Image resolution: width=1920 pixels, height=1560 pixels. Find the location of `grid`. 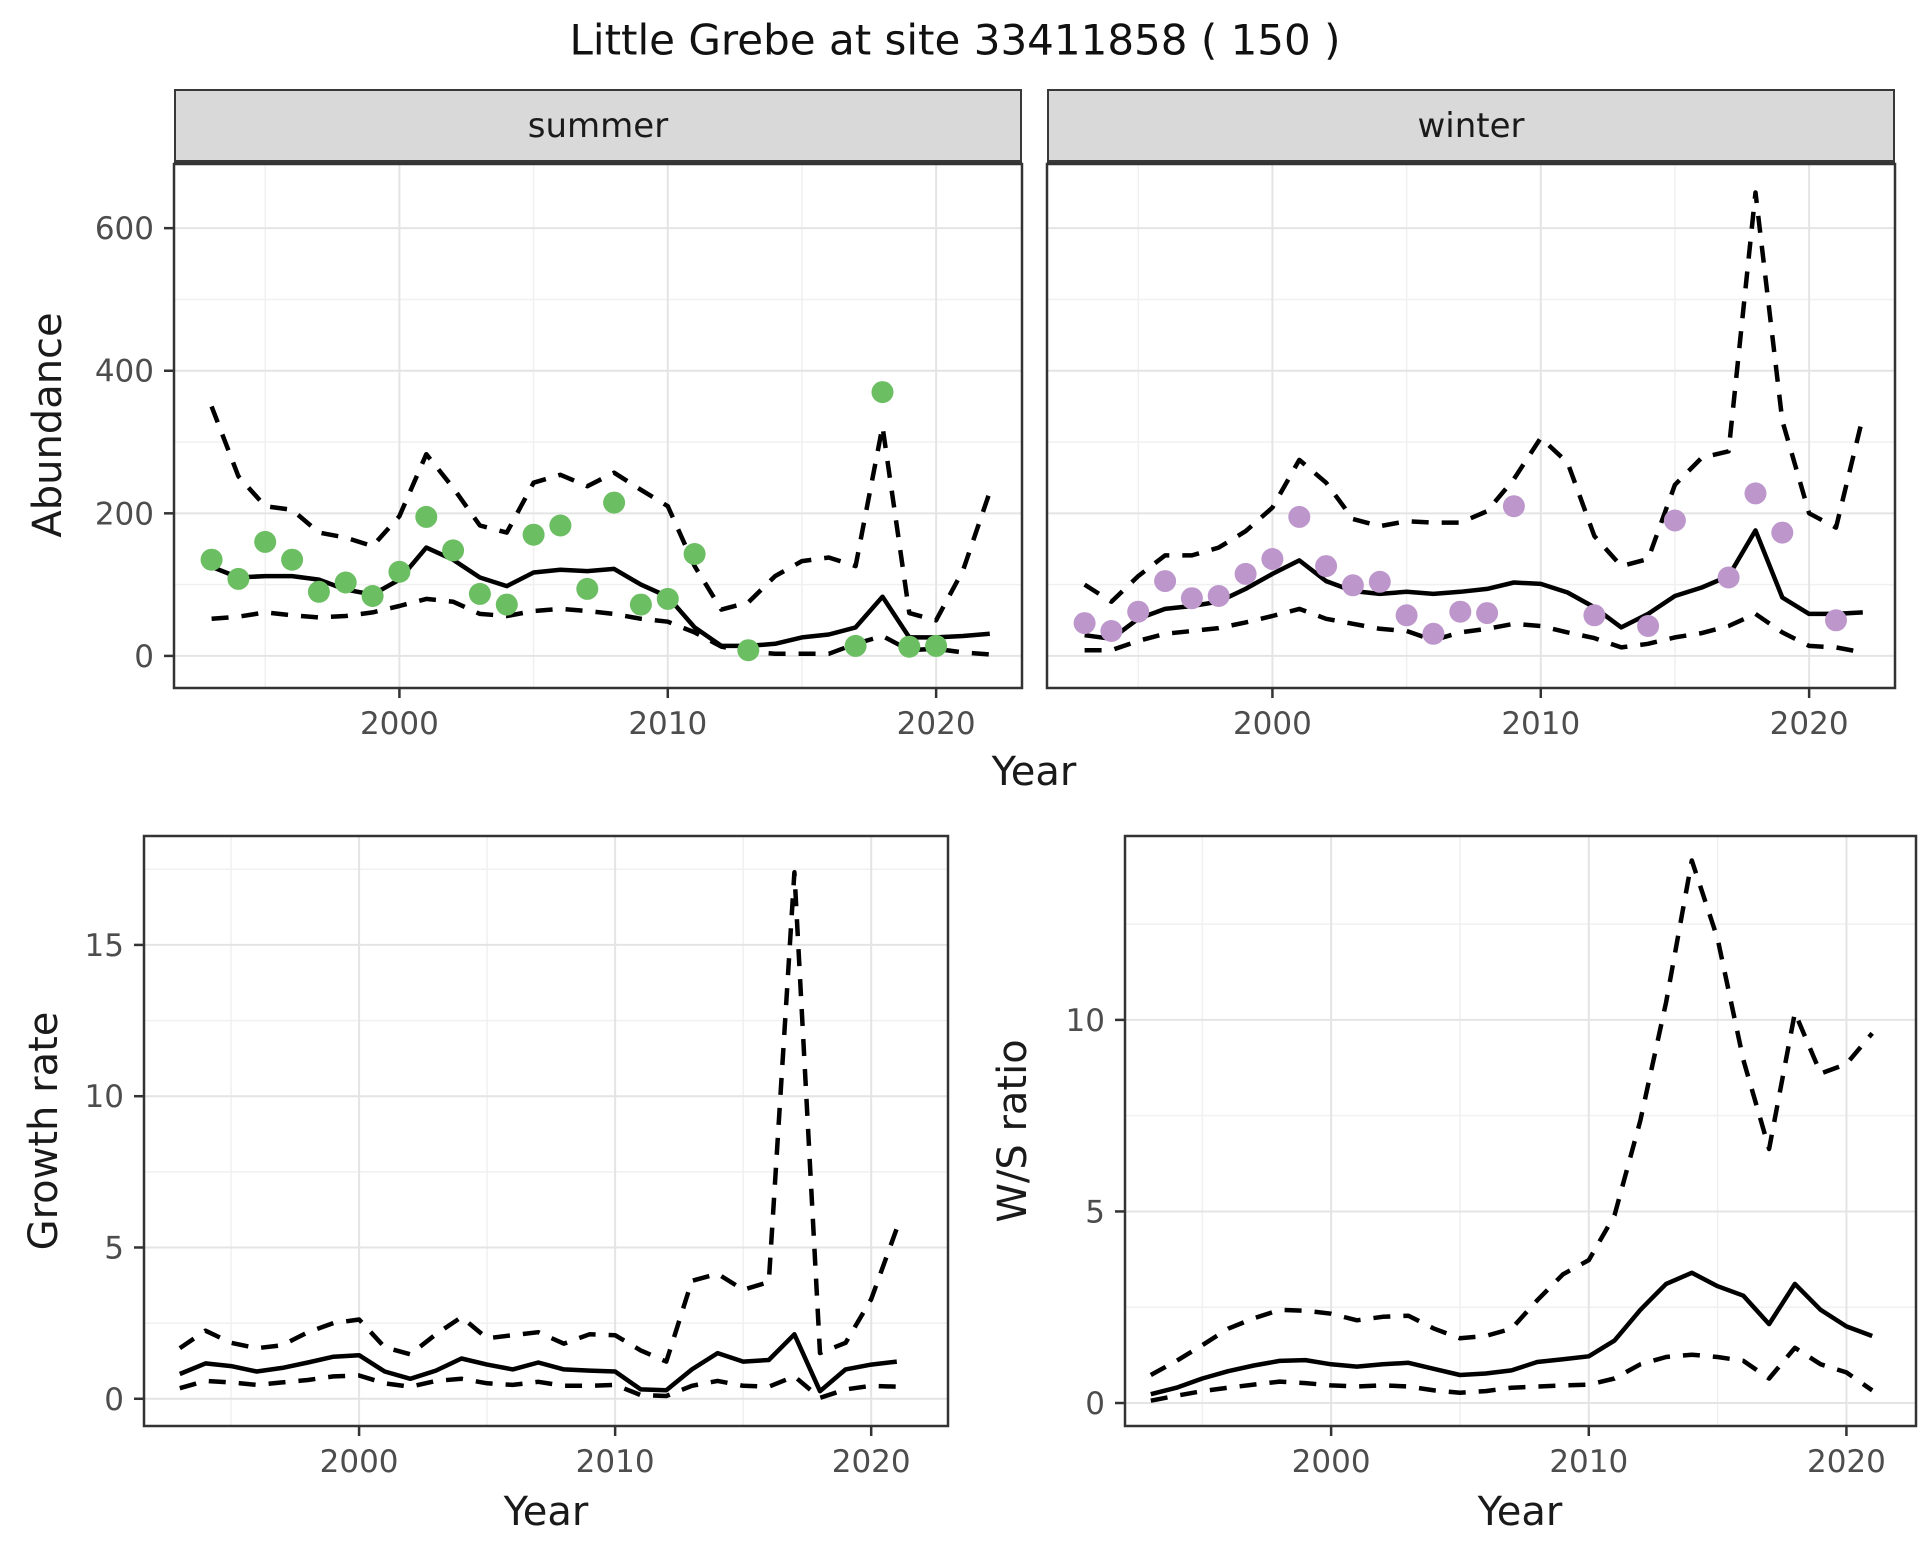

grid is located at coordinates (598, 426).